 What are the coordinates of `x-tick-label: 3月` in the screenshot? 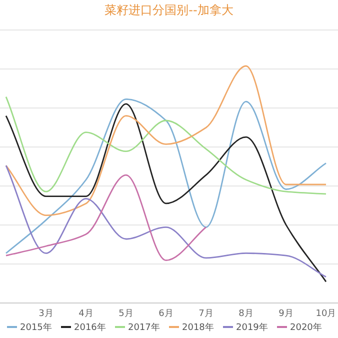 It's located at (46, 314).